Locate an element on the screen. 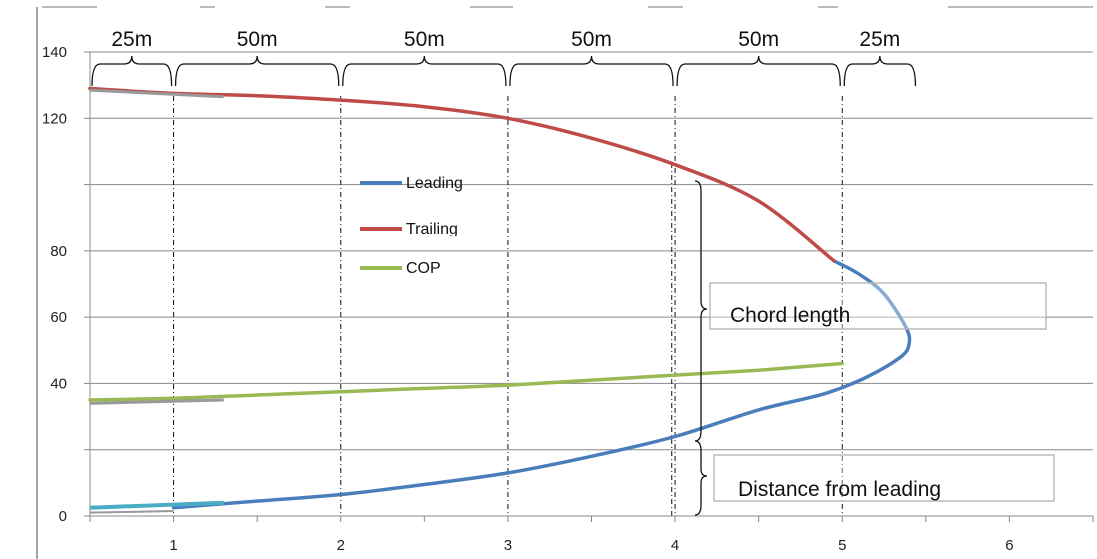 This screenshot has width=1097, height=559. cop-line is located at coordinates (466, 381).